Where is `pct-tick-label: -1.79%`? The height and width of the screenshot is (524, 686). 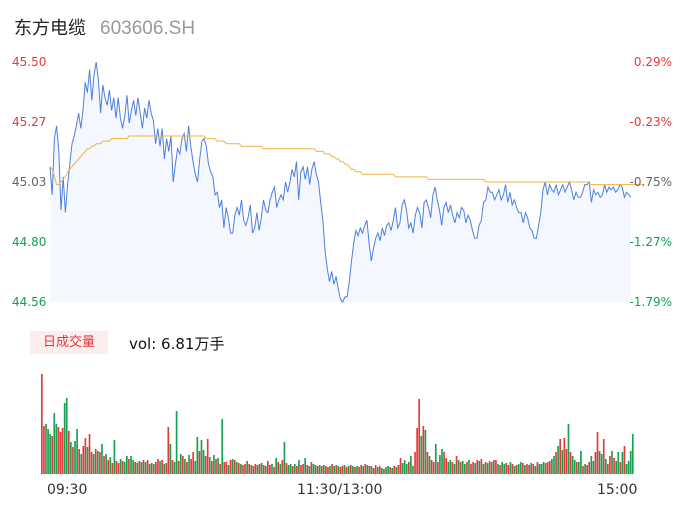
pct-tick-label: -1.79% is located at coordinates (651, 302).